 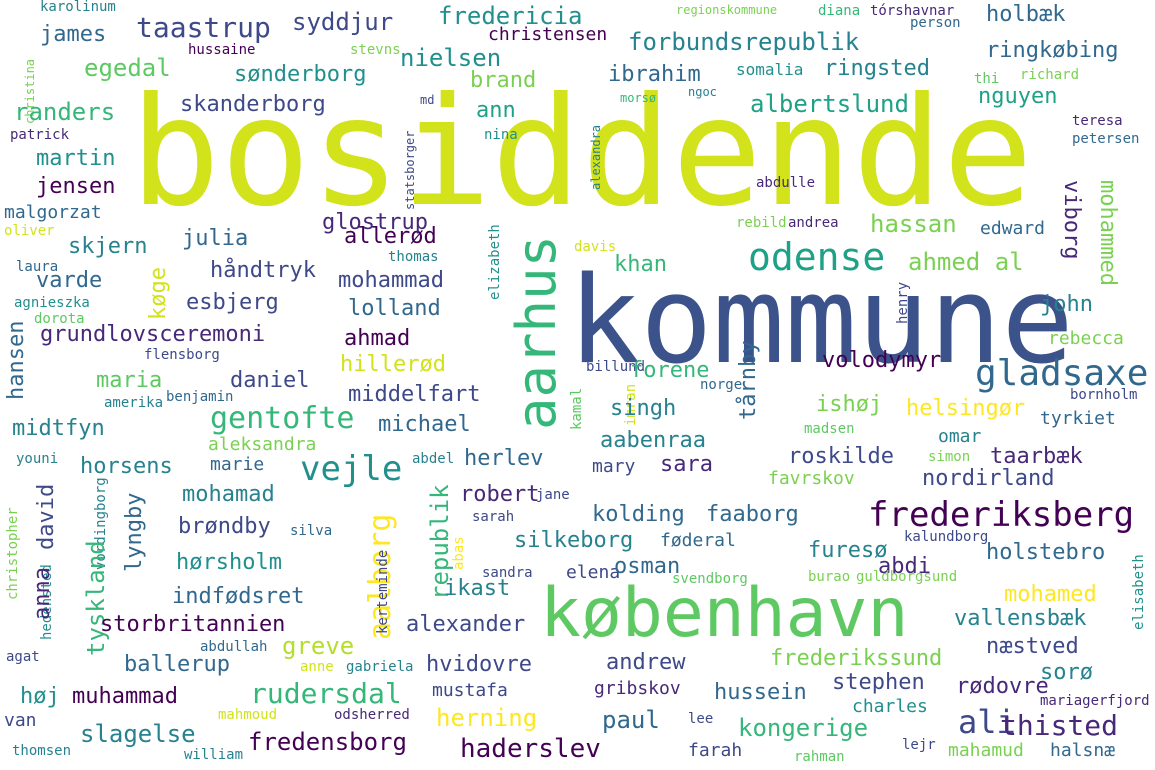 I want to click on word-slagelse: slagelse, so click(x=138, y=734).